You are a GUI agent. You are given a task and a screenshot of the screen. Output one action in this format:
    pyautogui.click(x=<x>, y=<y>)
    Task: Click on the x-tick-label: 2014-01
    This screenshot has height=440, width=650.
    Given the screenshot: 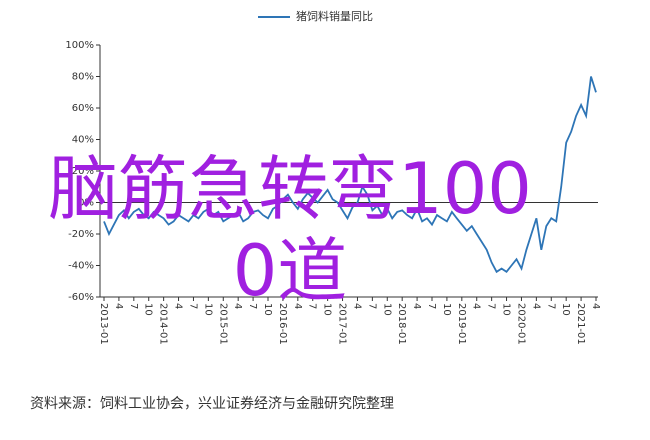 What is the action you would take?
    pyautogui.click(x=163, y=324)
    